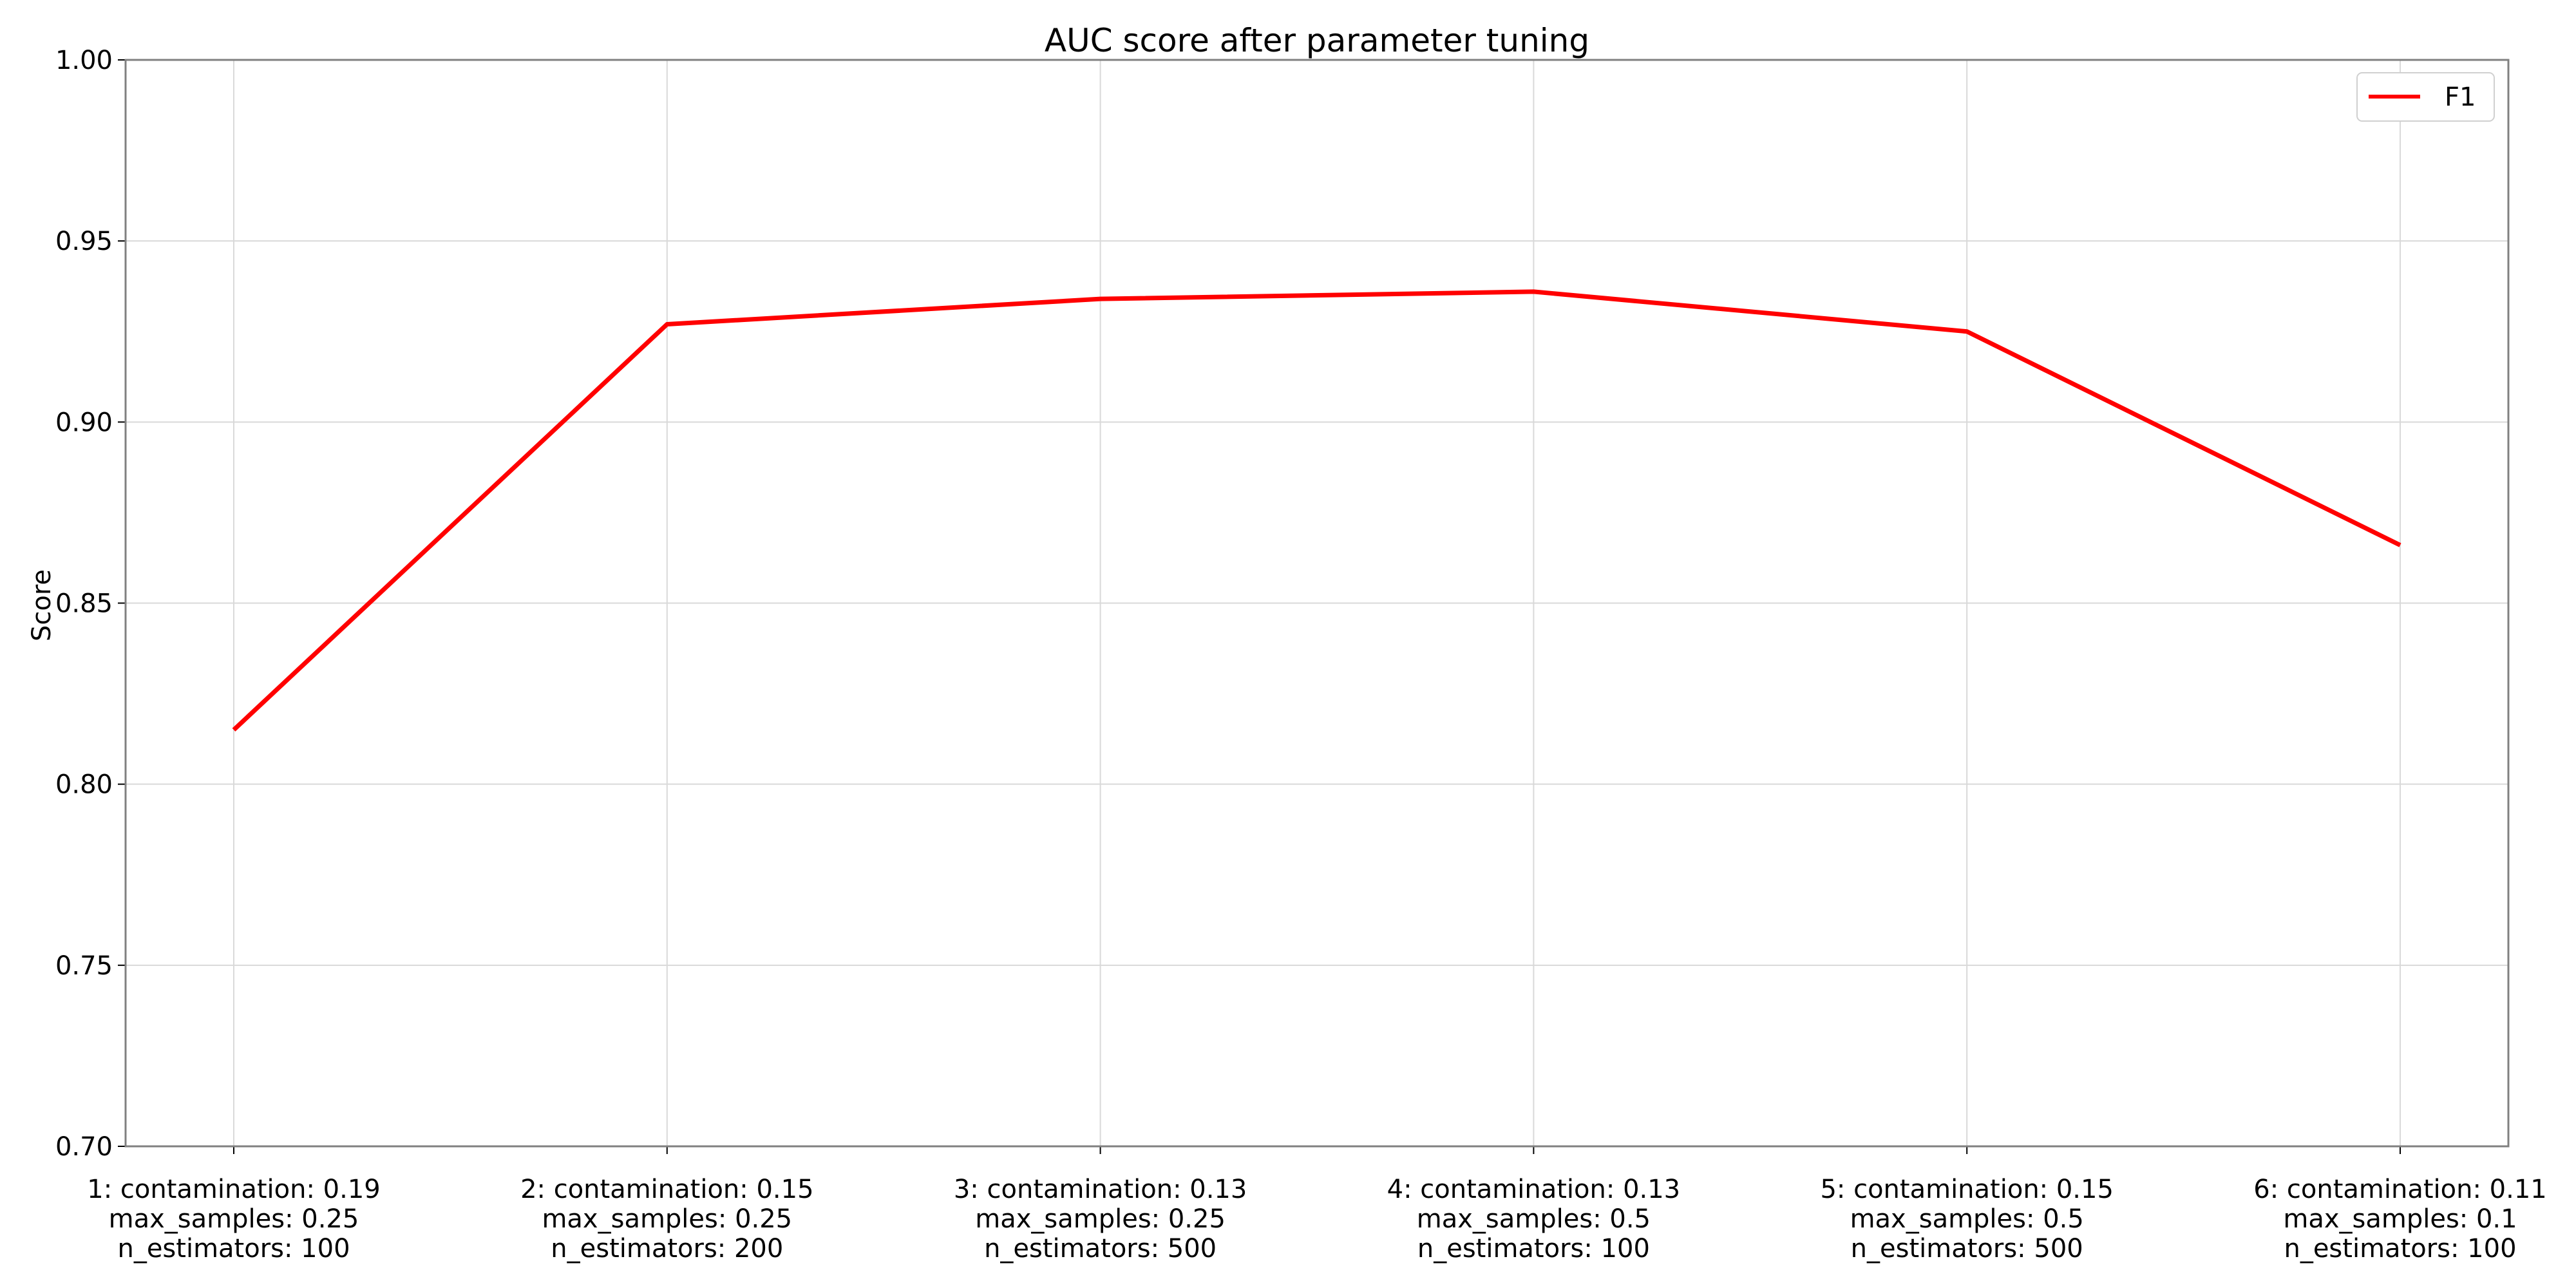 This screenshot has height=1288, width=2576. Describe the element at coordinates (1533, 1189) in the screenshot. I see `x-tick-label-line: 4: contamination: 0.13` at that location.